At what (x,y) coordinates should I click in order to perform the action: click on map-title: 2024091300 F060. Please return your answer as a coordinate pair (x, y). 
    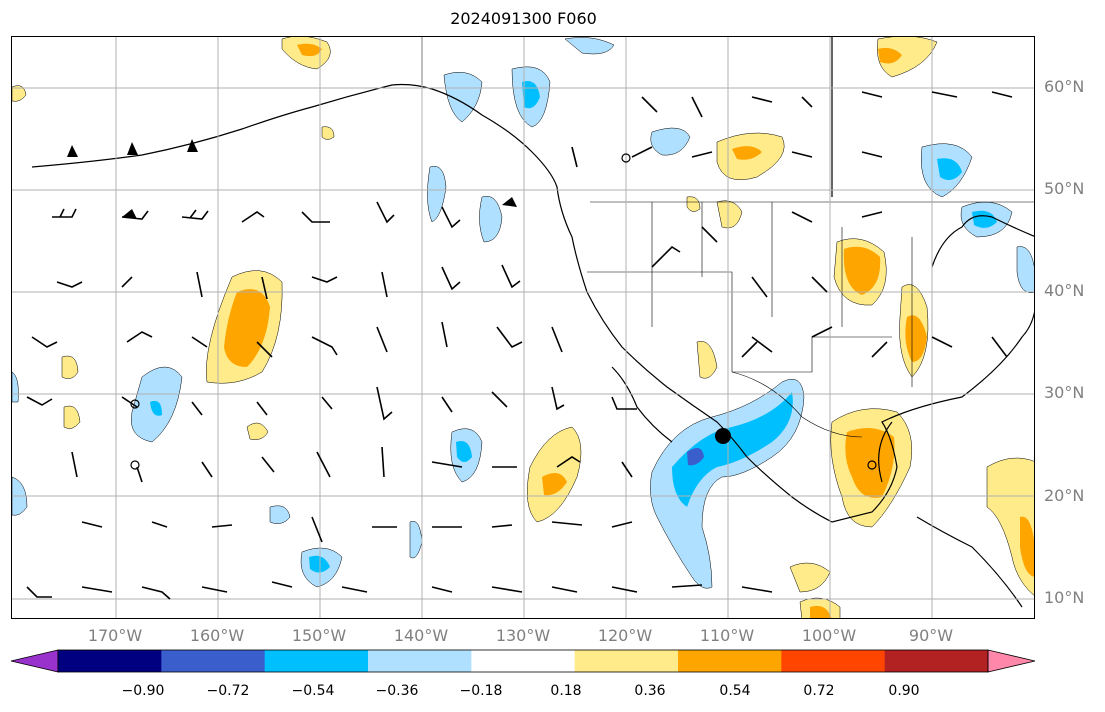
    Looking at the image, I should click on (523, 18).